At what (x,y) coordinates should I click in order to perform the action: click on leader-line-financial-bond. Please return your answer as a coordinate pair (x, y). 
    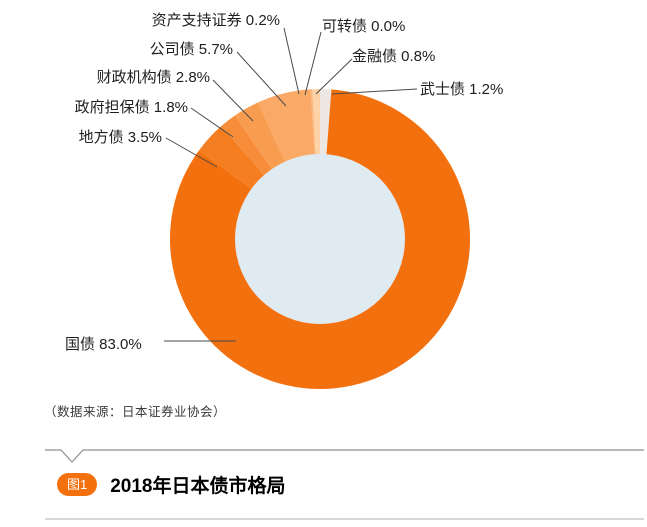
    Looking at the image, I should click on (334, 76).